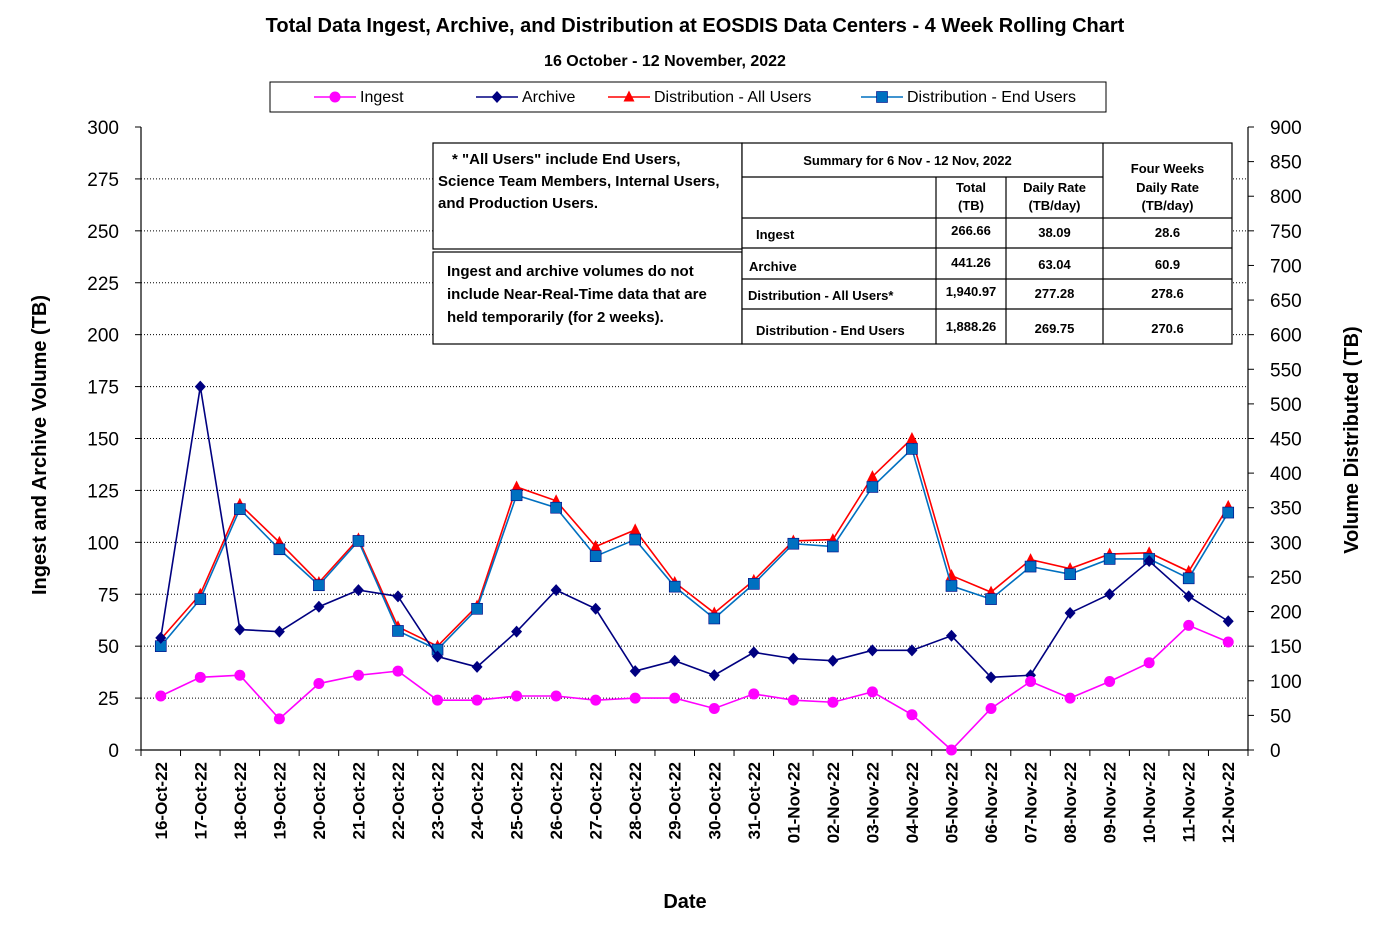  I want to click on x-tick-label: 02-Nov-22, so click(833, 802).